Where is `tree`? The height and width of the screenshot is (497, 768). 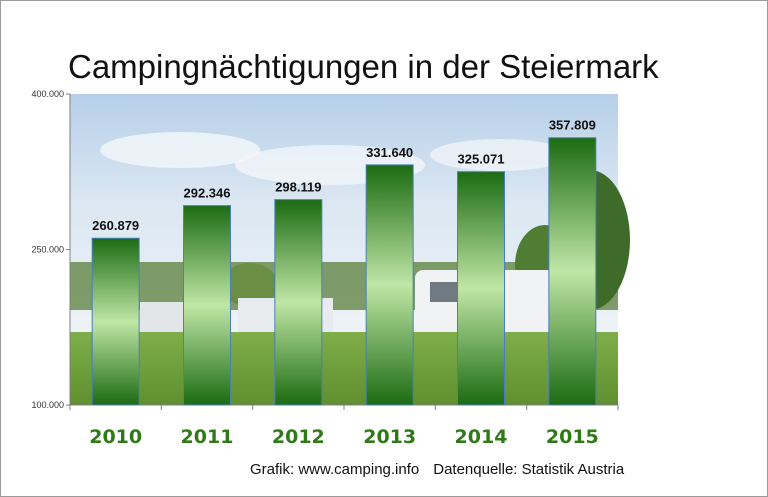
tree is located at coordinates (250, 285).